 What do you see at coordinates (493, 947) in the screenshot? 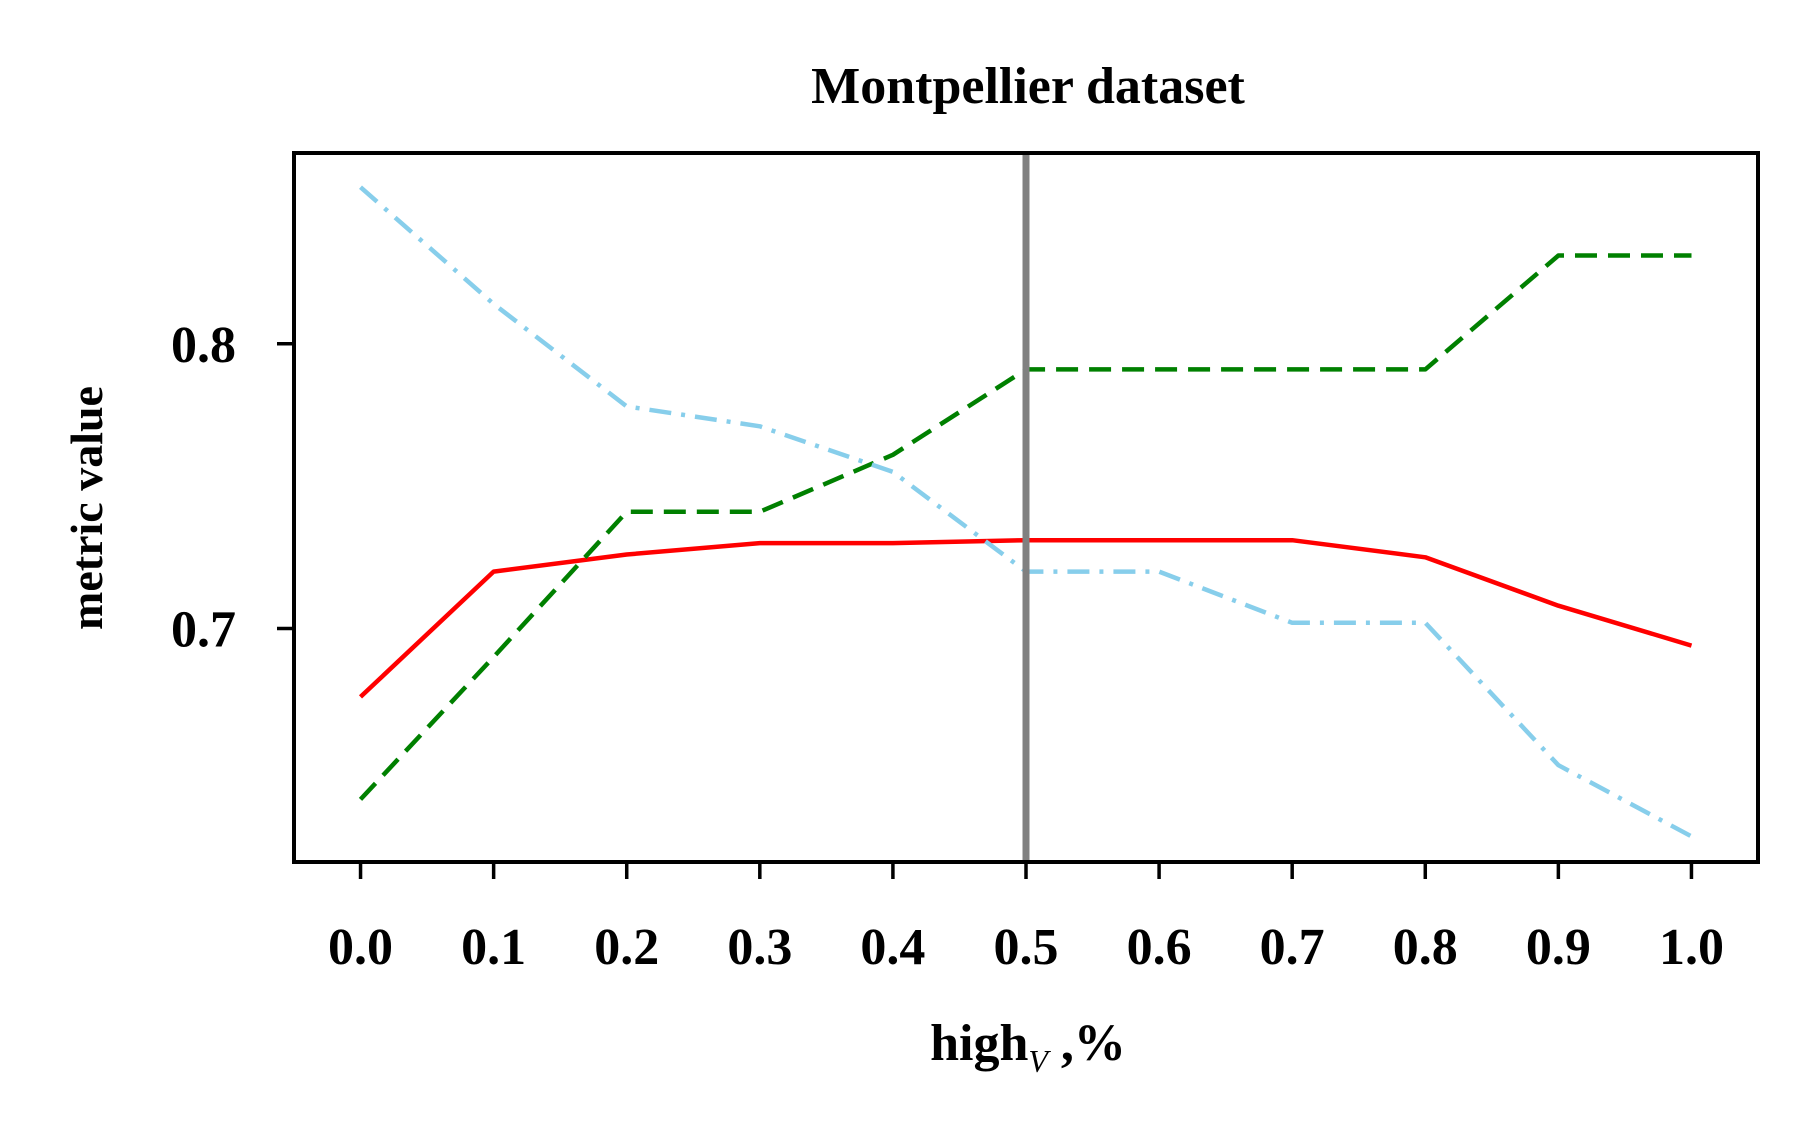
I see `x-tick-label-1: 0.1` at bounding box center [493, 947].